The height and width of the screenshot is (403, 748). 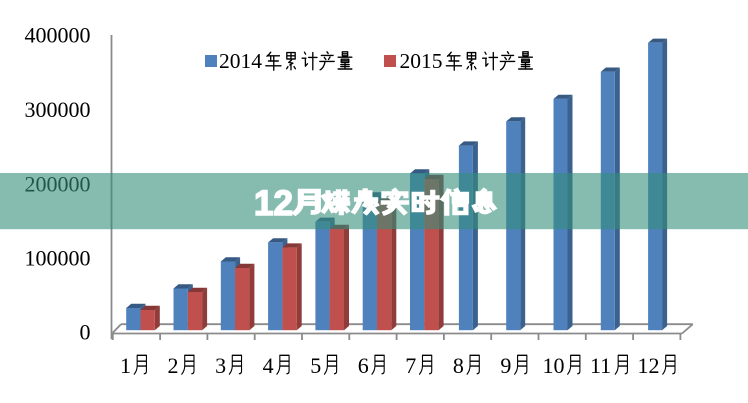 I want to click on svg-text: 1, so click(x=125, y=365).